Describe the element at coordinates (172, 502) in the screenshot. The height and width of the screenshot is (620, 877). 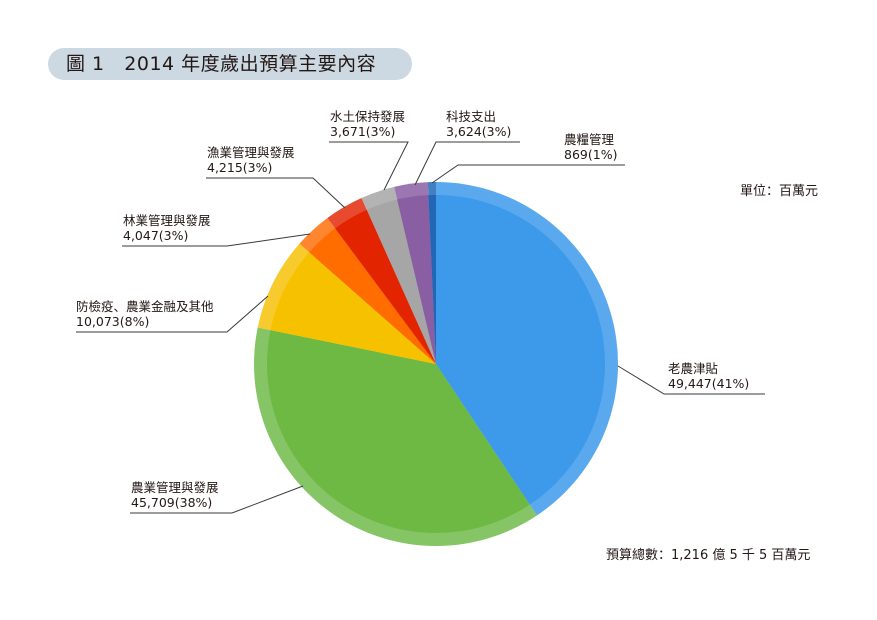
I see `label-value: 45,709(38%)` at that location.